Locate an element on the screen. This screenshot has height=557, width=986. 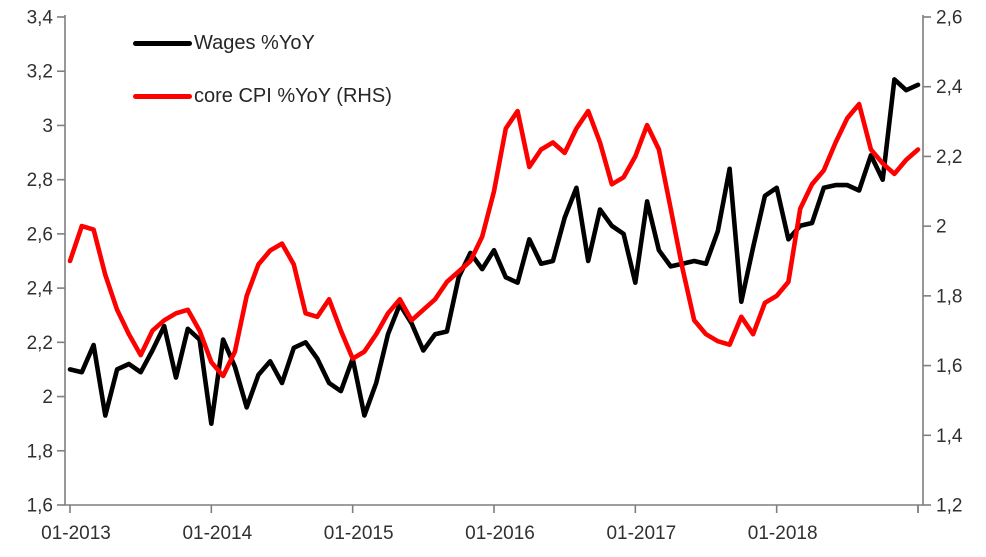
x-axis-tick-label: 01-2015 is located at coordinates (359, 533).